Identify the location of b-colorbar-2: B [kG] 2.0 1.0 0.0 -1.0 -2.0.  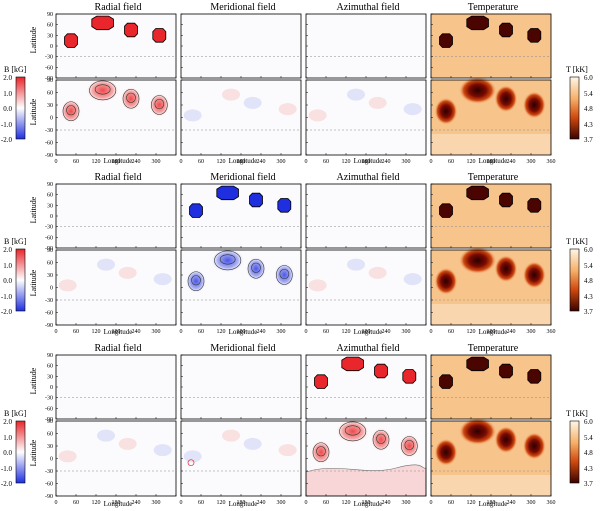
(14, 276).